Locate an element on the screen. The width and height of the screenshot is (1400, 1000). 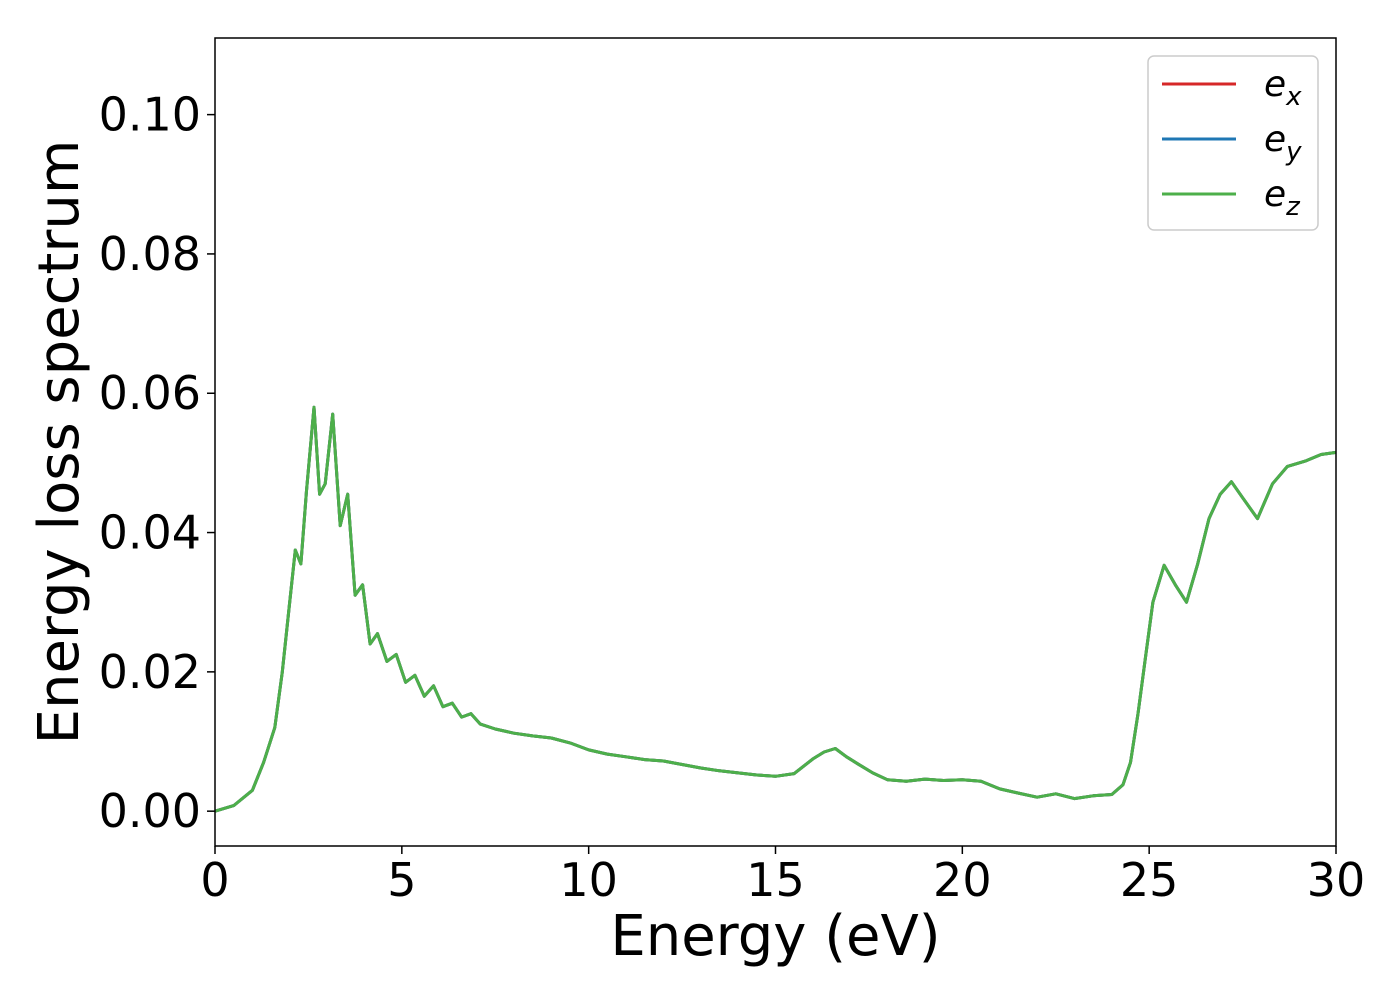
x-tick-label: 5 is located at coordinates (401, 880).